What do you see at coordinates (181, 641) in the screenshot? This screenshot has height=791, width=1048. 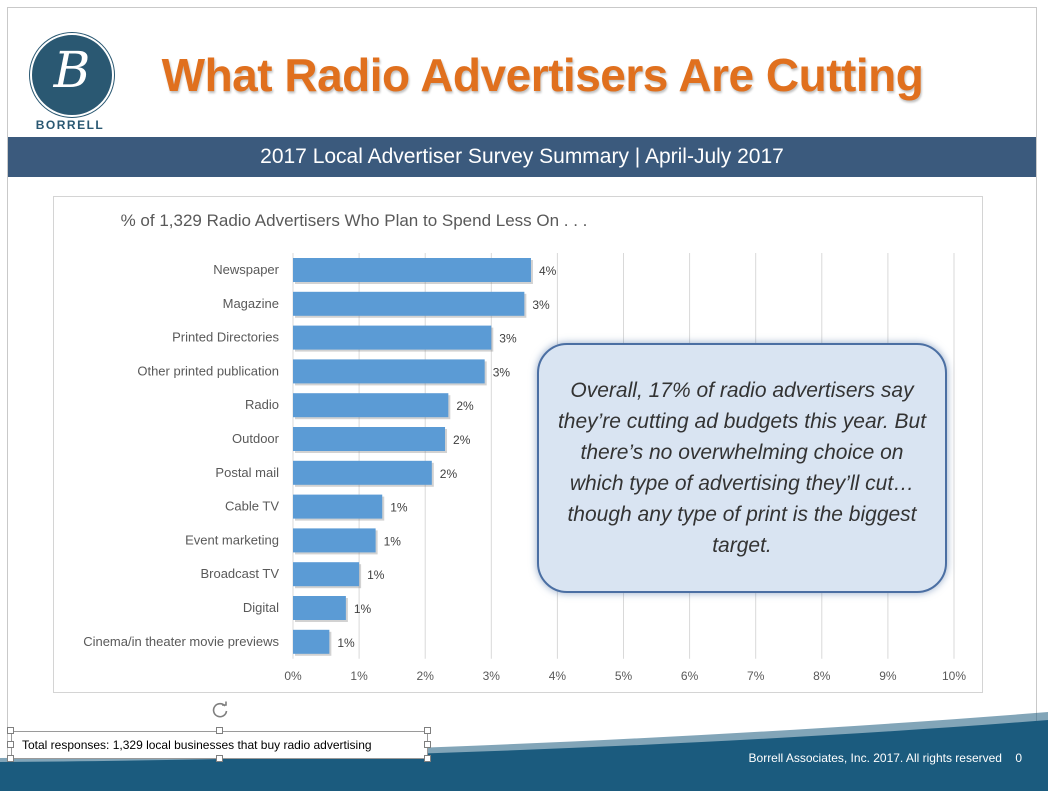 I see `category-label: Cinema/in theater movie previews` at bounding box center [181, 641].